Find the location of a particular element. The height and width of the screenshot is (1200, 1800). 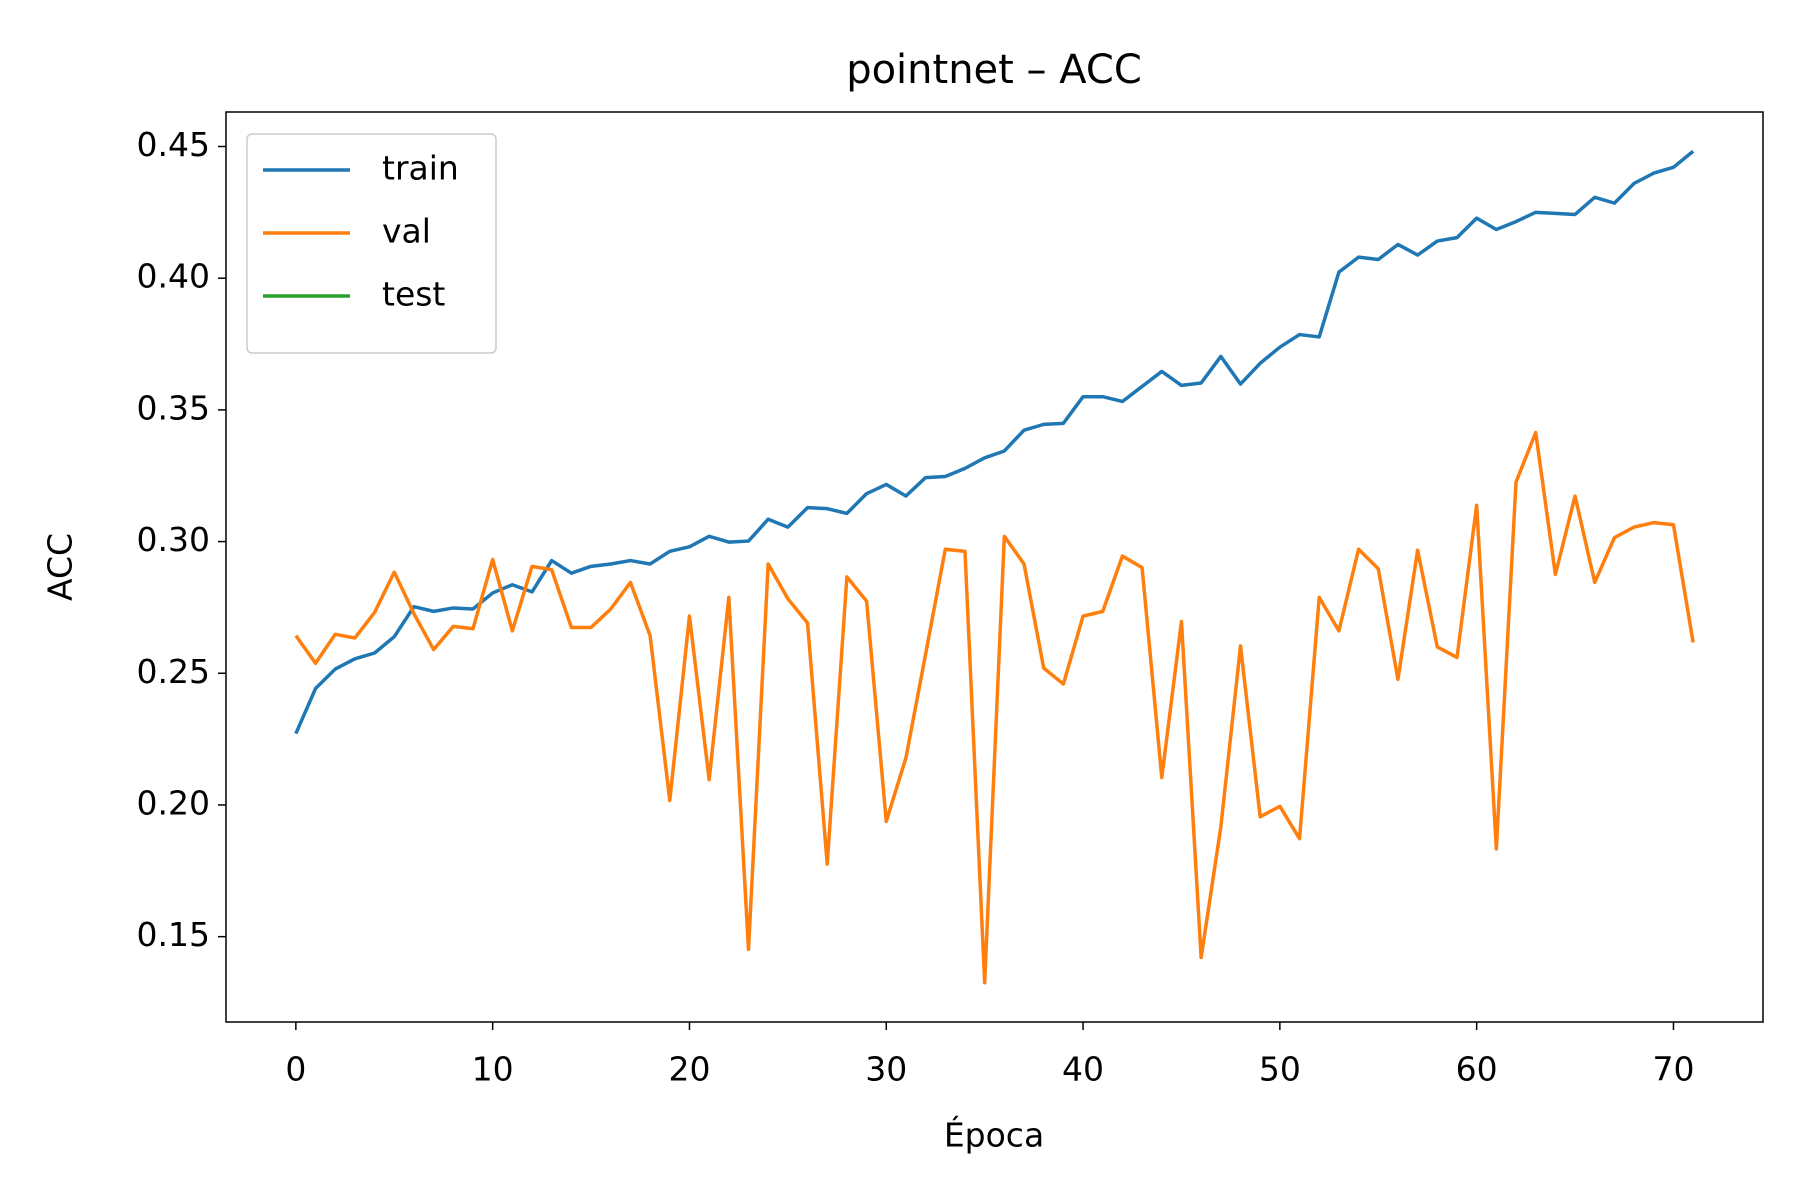

y-tick-label: 0.35 is located at coordinates (173, 407).